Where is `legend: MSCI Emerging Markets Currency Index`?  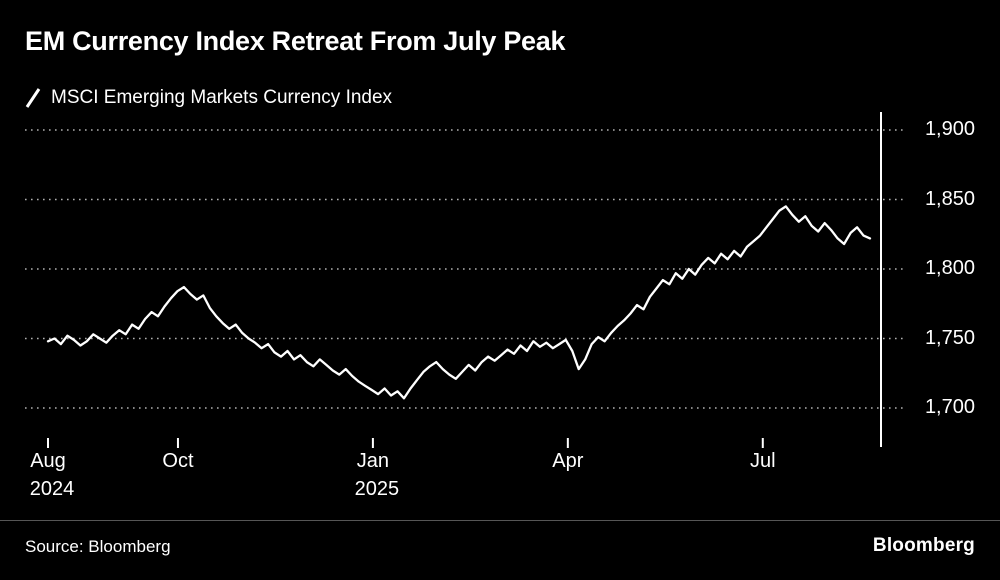 legend: MSCI Emerging Markets Currency Index is located at coordinates (208, 98).